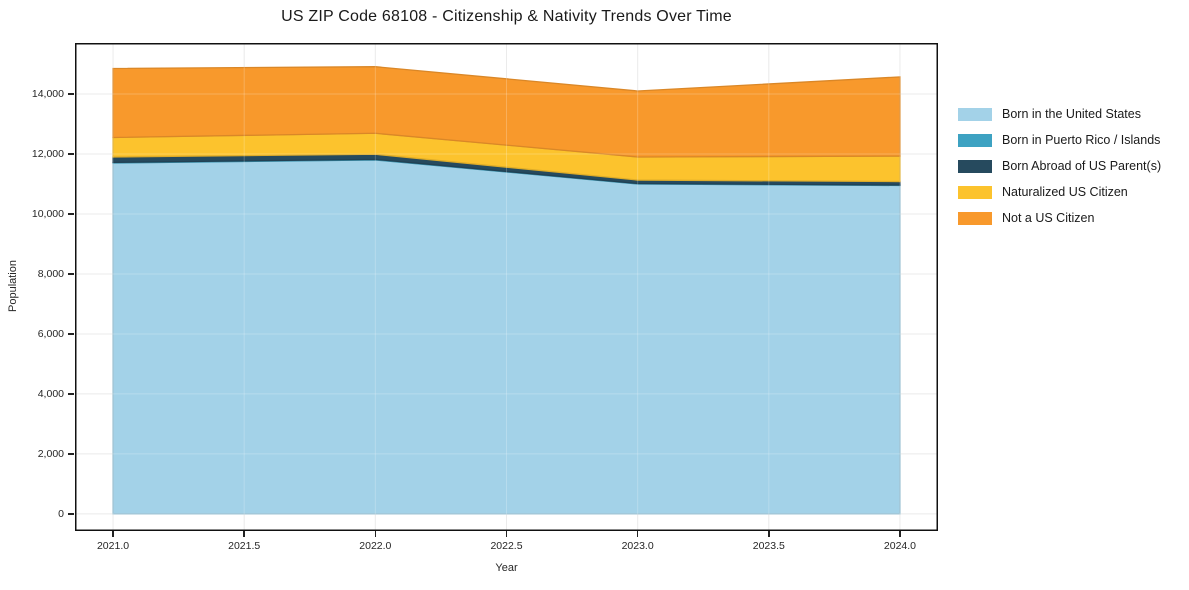 The height and width of the screenshot is (590, 1189). I want to click on x-tick-label: 2021.5, so click(244, 546).